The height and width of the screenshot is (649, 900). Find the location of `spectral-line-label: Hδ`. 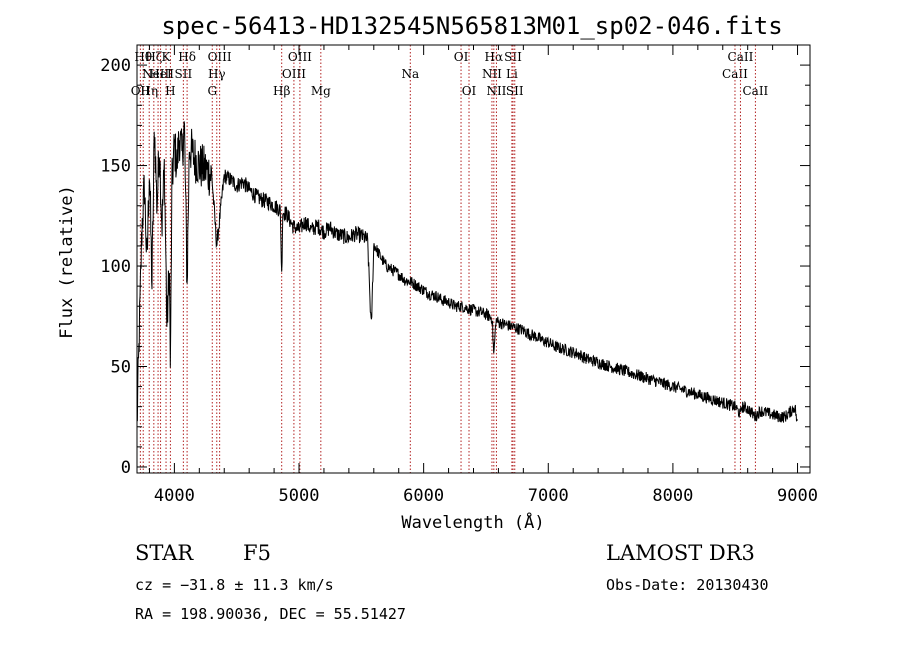

spectral-line-label: Hδ is located at coordinates (187, 57).